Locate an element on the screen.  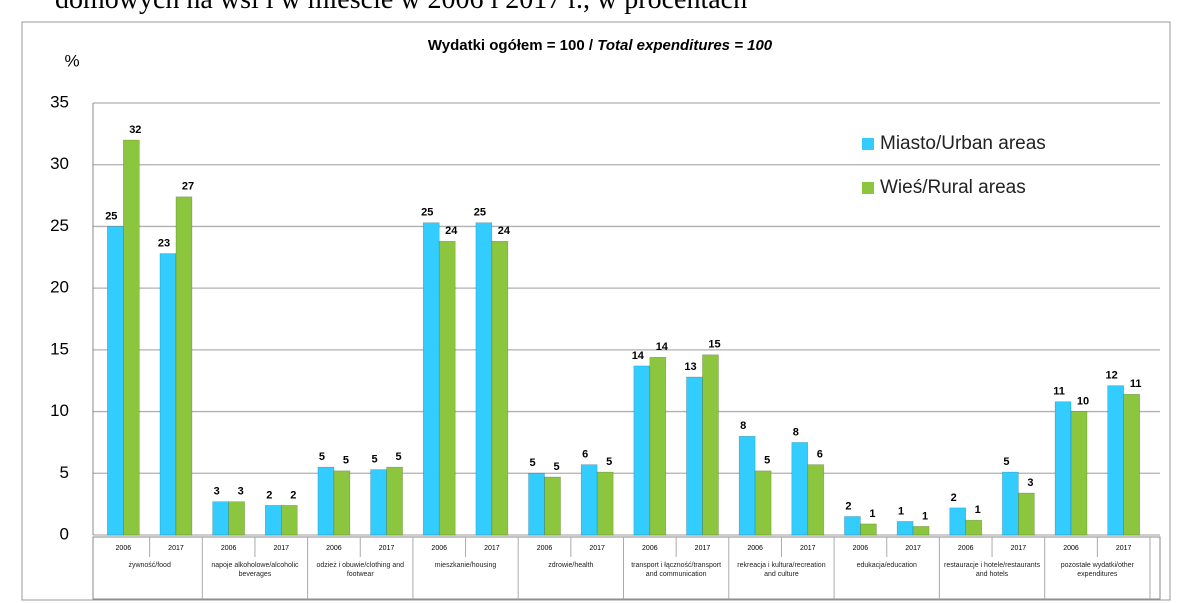
value-label: 8 is located at coordinates (743, 426).